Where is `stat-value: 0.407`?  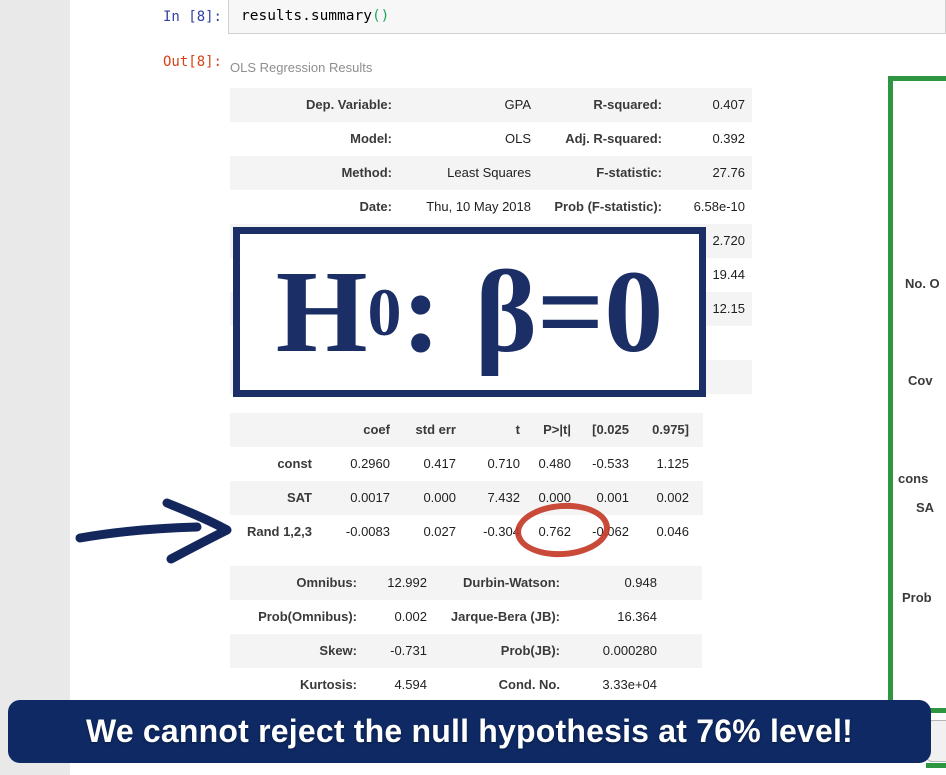 stat-value: 0.407 is located at coordinates (728, 104).